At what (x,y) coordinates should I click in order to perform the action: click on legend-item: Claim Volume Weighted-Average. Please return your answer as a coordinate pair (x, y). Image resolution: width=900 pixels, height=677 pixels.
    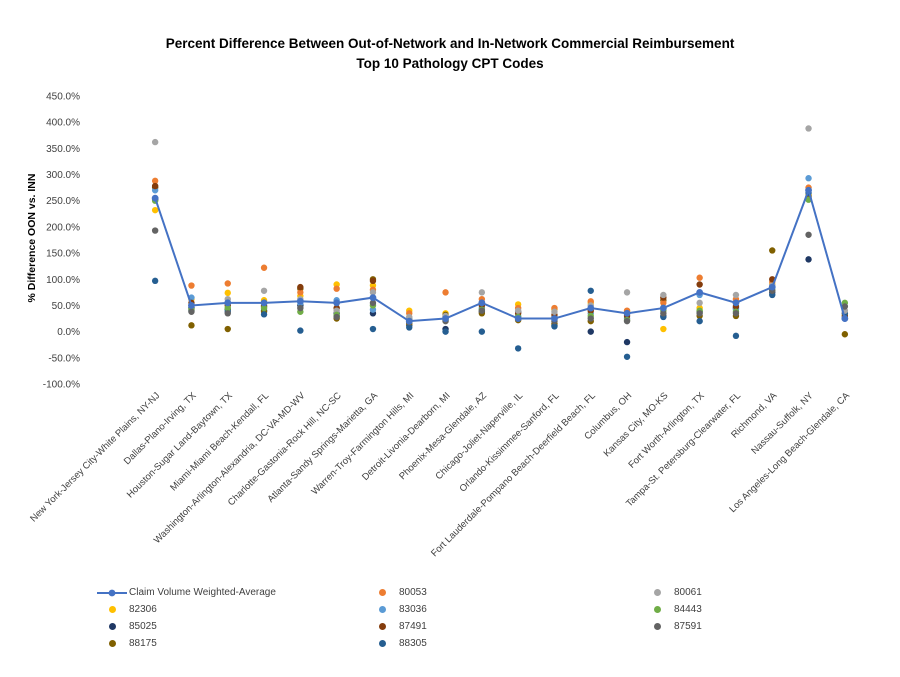
    Looking at the image, I should click on (185, 592).